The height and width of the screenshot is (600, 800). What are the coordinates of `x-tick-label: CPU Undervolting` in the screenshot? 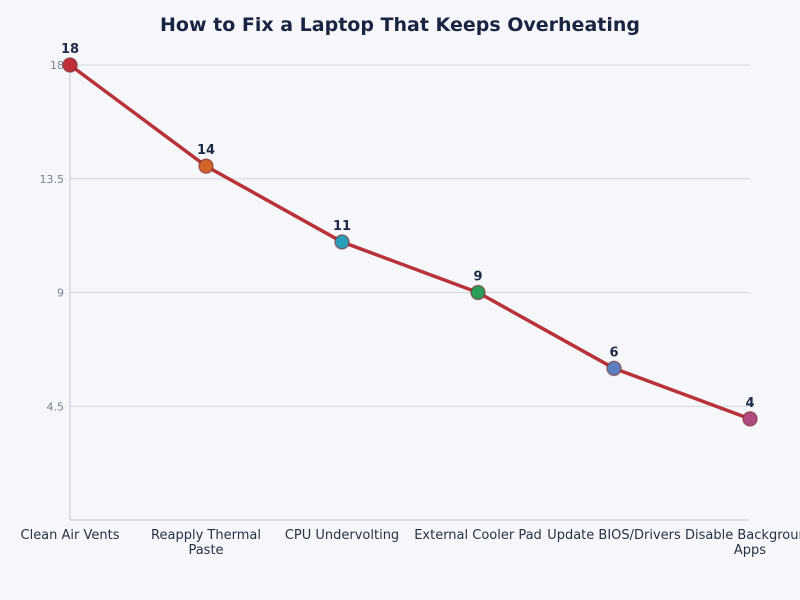 It's located at (342, 535).